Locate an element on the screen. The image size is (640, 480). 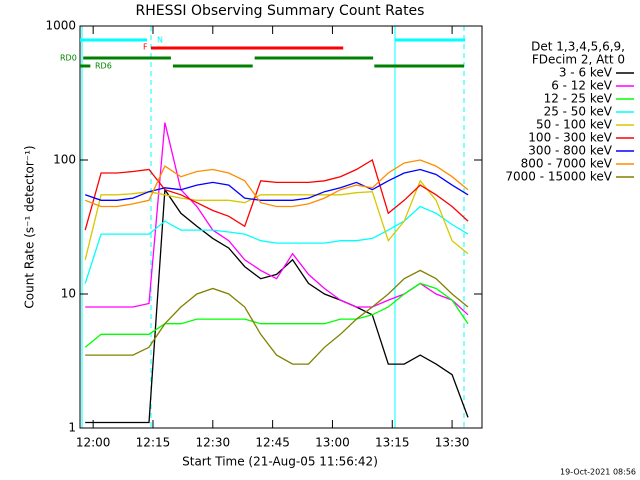
legend-label: 7000 - 15000 keV is located at coordinates (558, 177).